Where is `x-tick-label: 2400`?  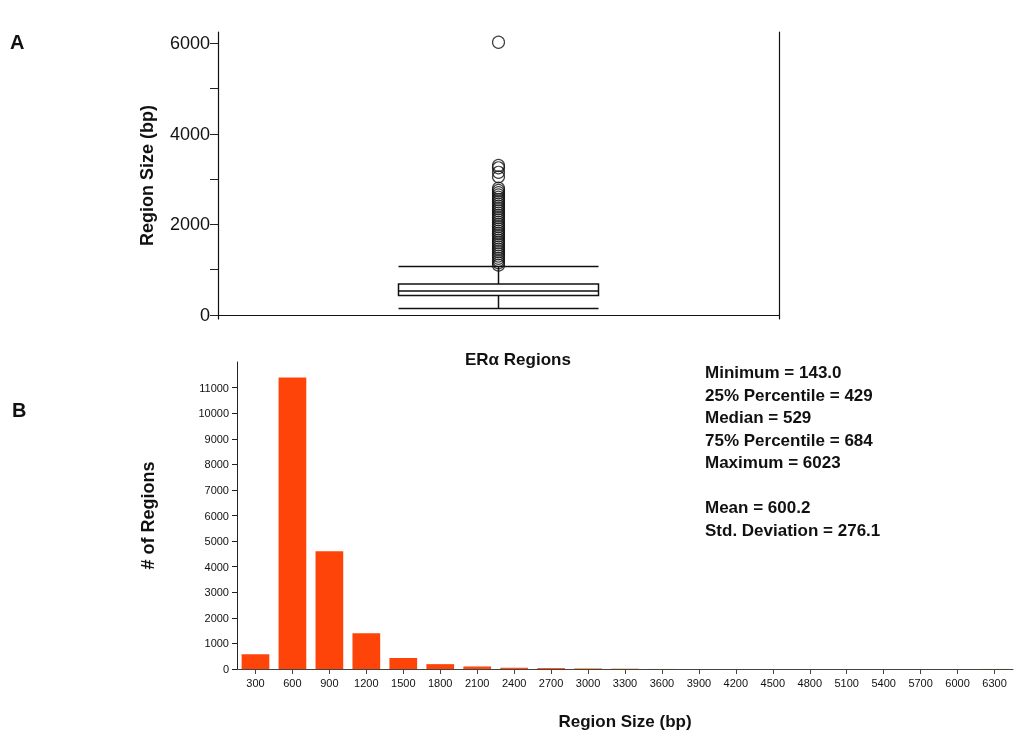
x-tick-label: 2400 is located at coordinates (514, 682).